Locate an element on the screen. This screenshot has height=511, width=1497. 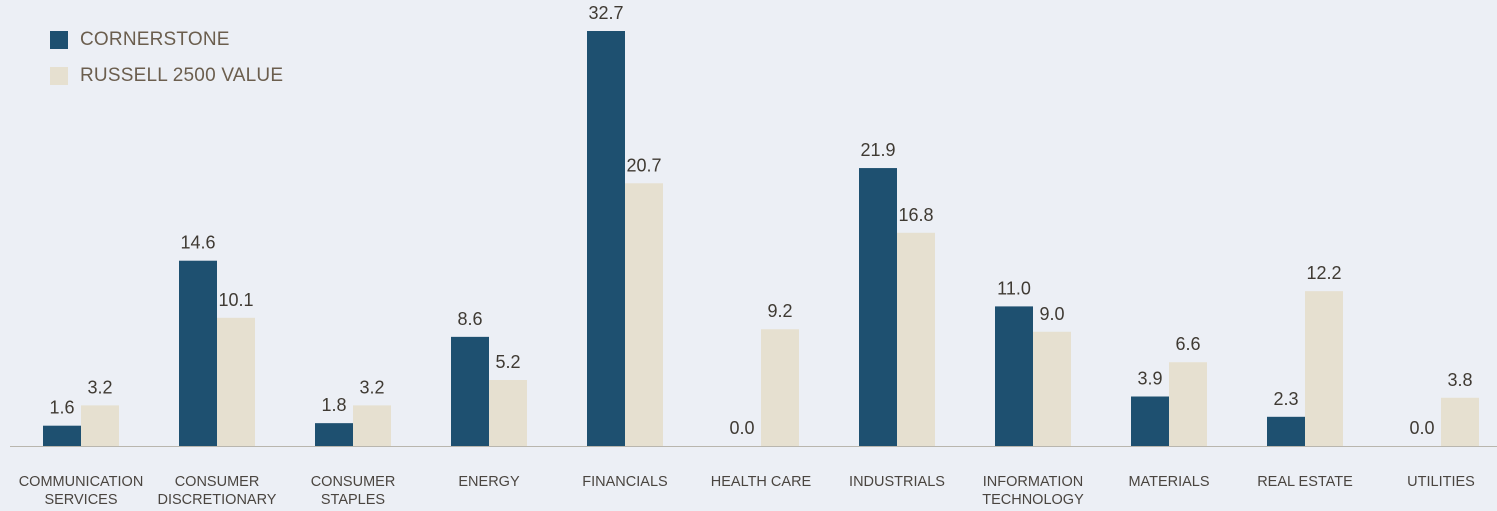
category-label: TECHNOLOGY is located at coordinates (1033, 500).